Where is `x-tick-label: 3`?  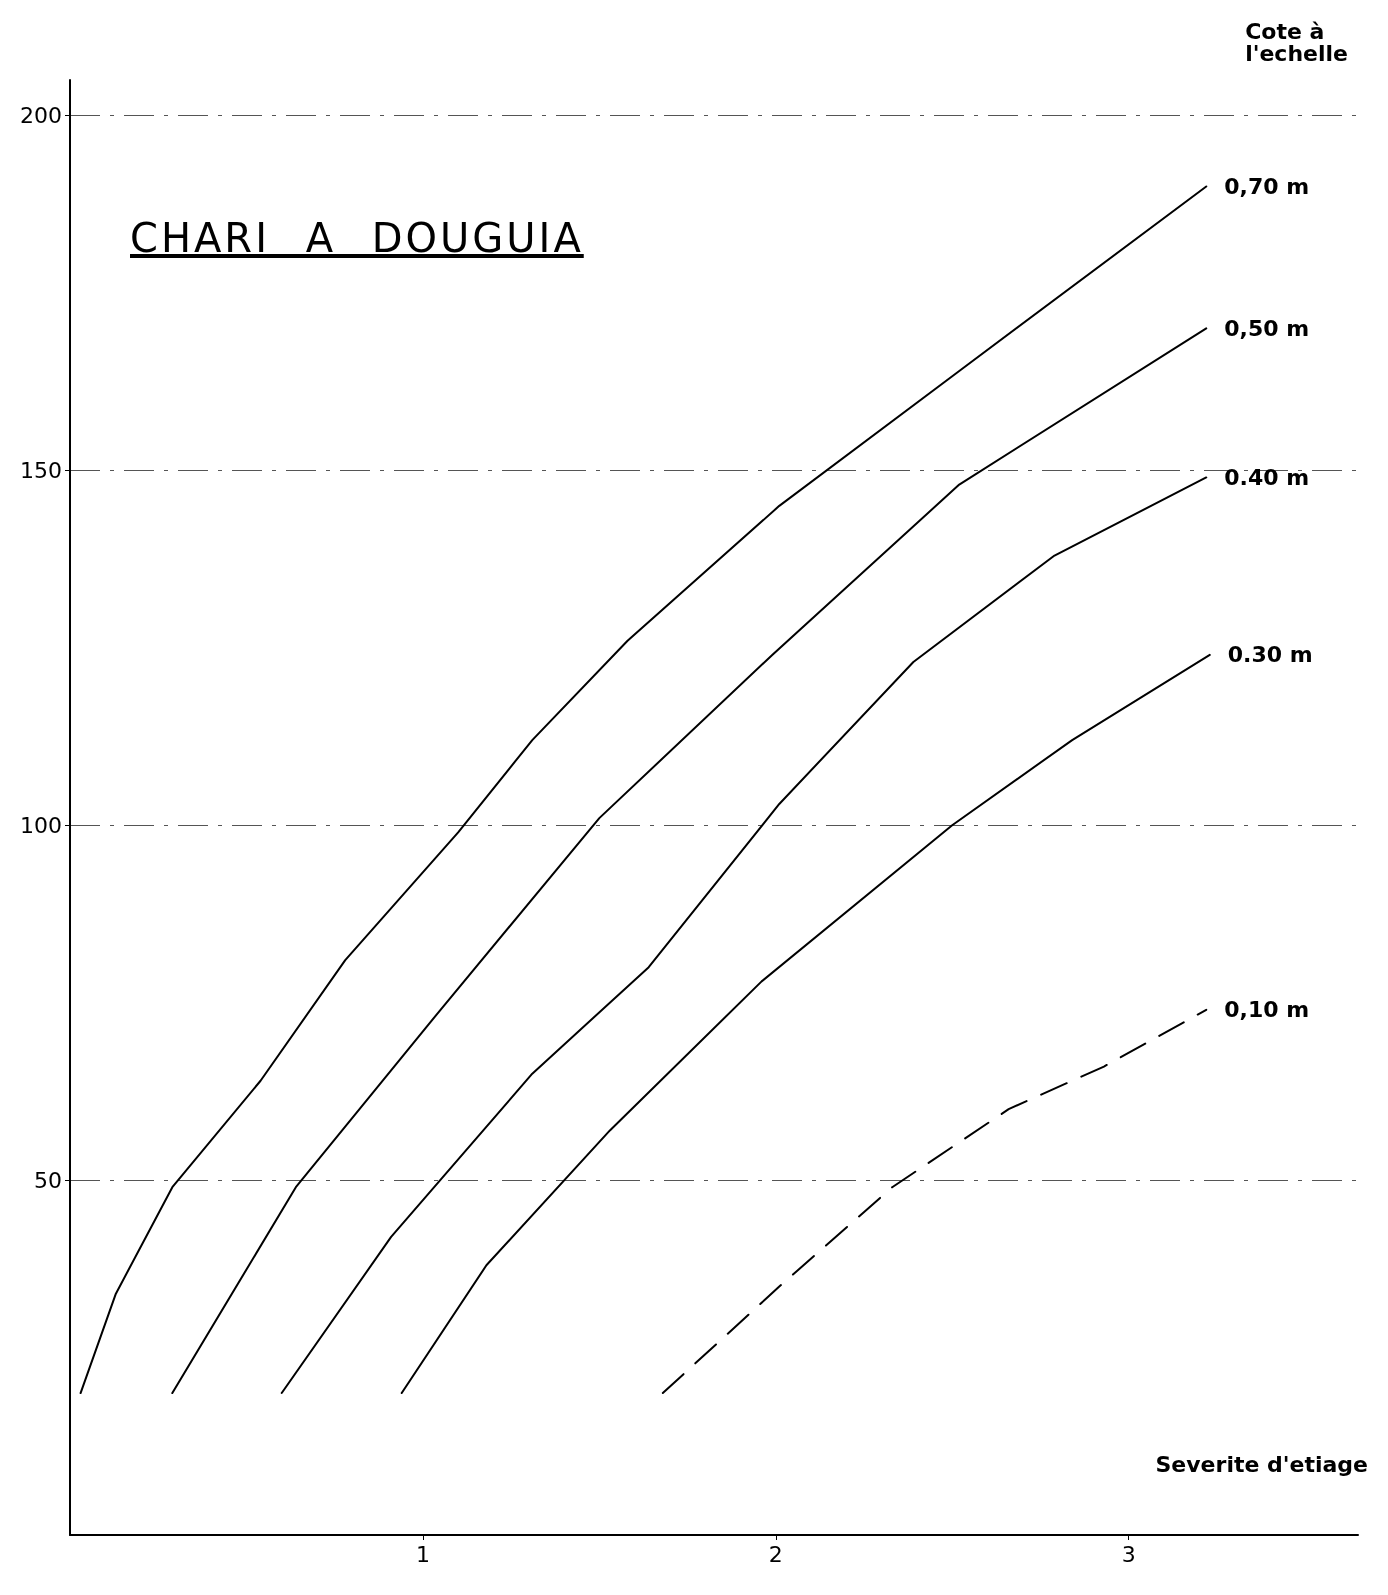 x-tick-label: 3 is located at coordinates (1128, 1554).